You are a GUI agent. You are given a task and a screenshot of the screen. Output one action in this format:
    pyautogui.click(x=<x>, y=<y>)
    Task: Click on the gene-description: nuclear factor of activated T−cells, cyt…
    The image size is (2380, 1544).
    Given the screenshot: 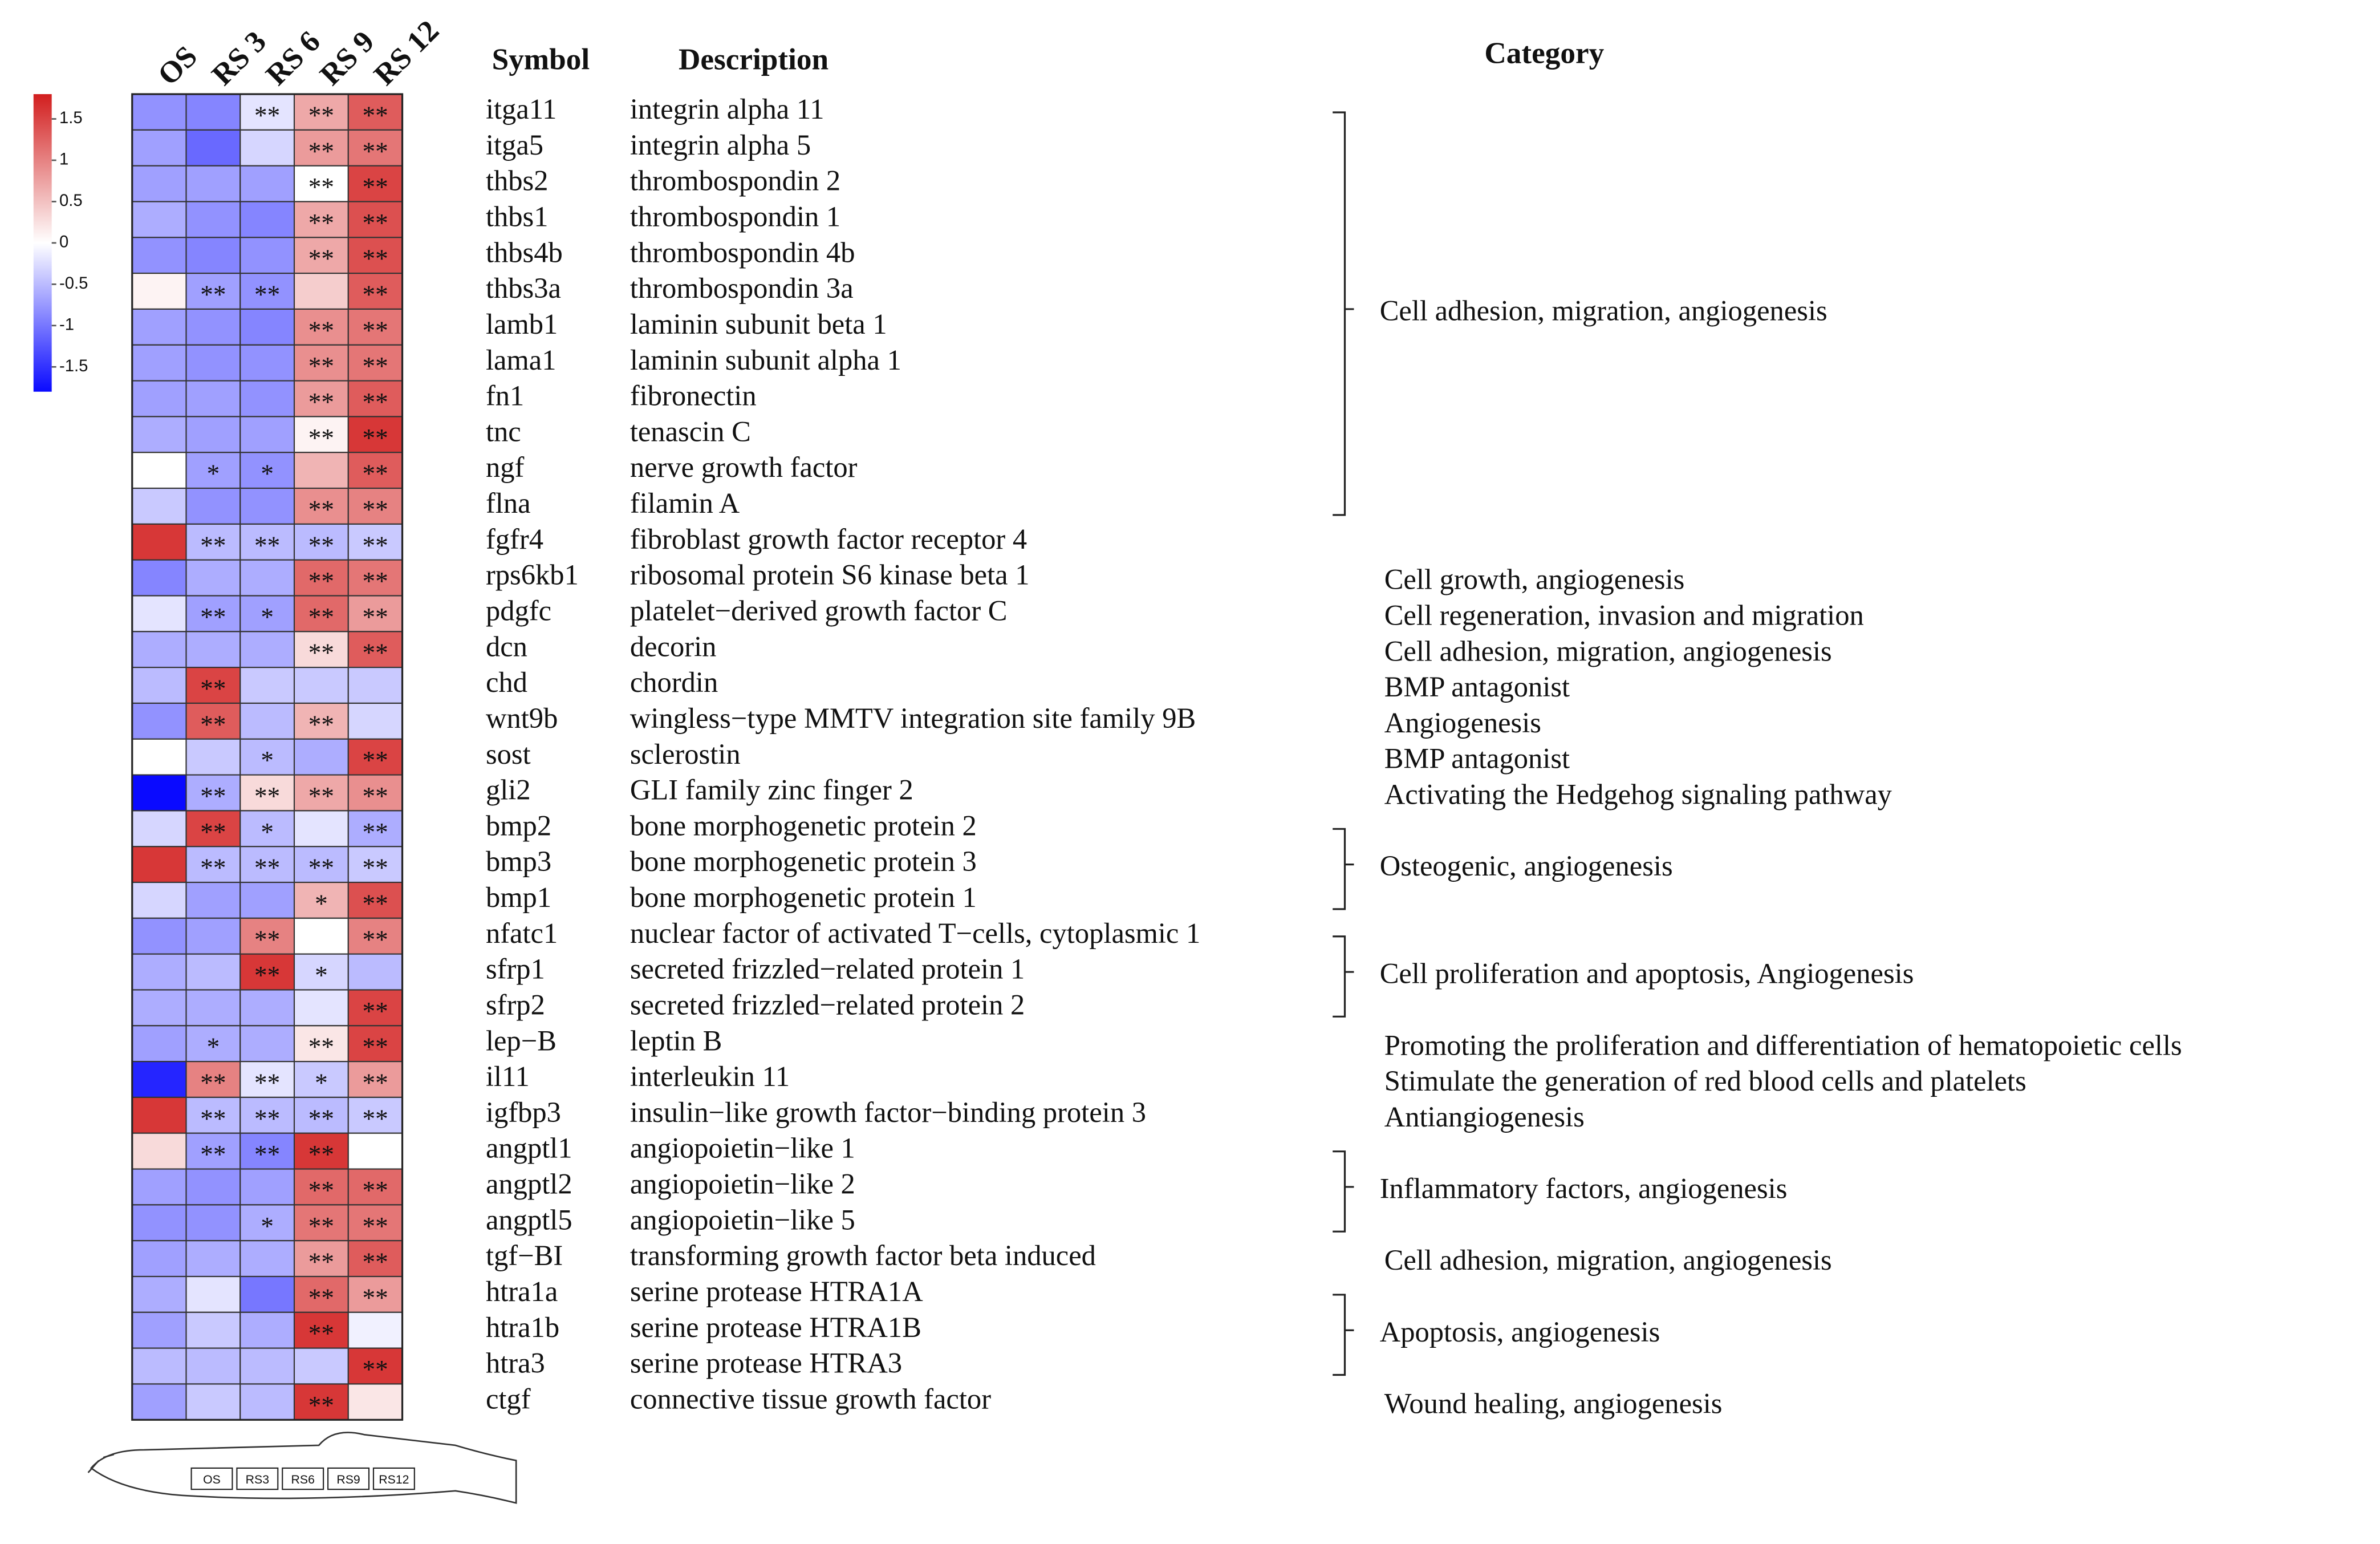 What is the action you would take?
    pyautogui.click(x=915, y=933)
    